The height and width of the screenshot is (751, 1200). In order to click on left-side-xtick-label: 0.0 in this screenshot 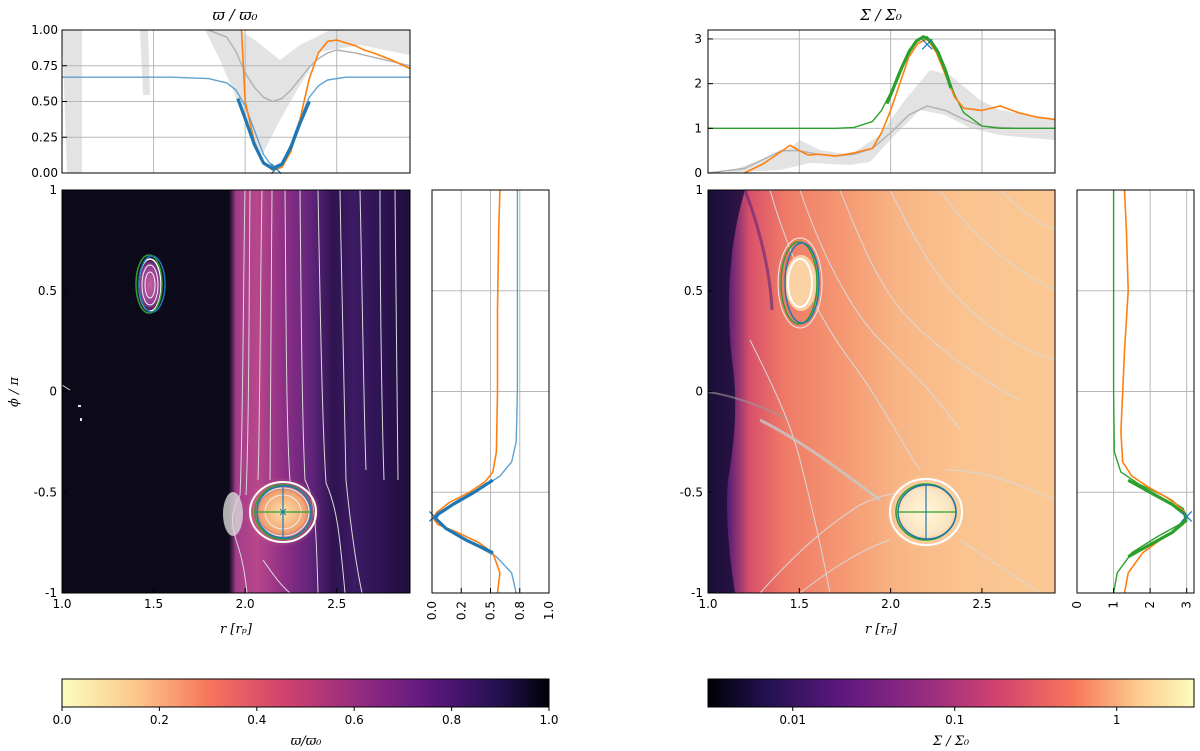, I will do `click(432, 610)`.